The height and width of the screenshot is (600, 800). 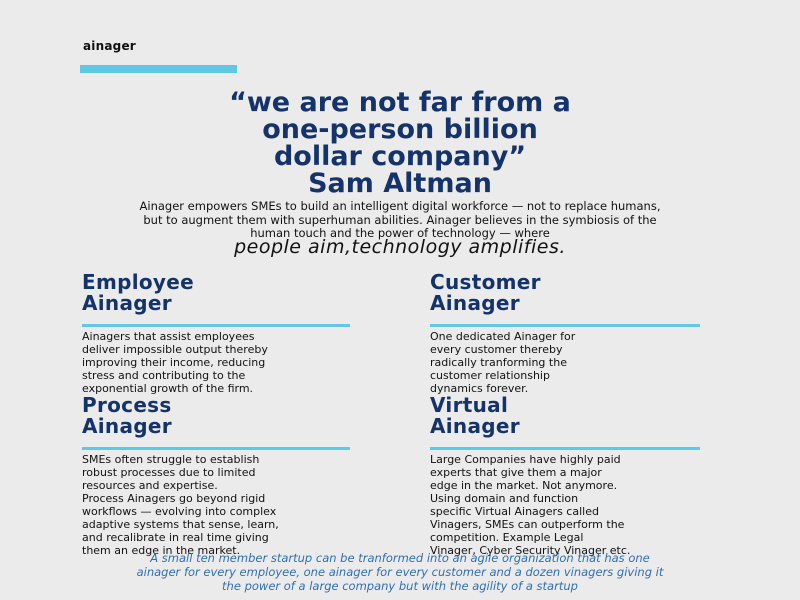 I want to click on card-title: Employee Ainager, so click(x=216, y=293).